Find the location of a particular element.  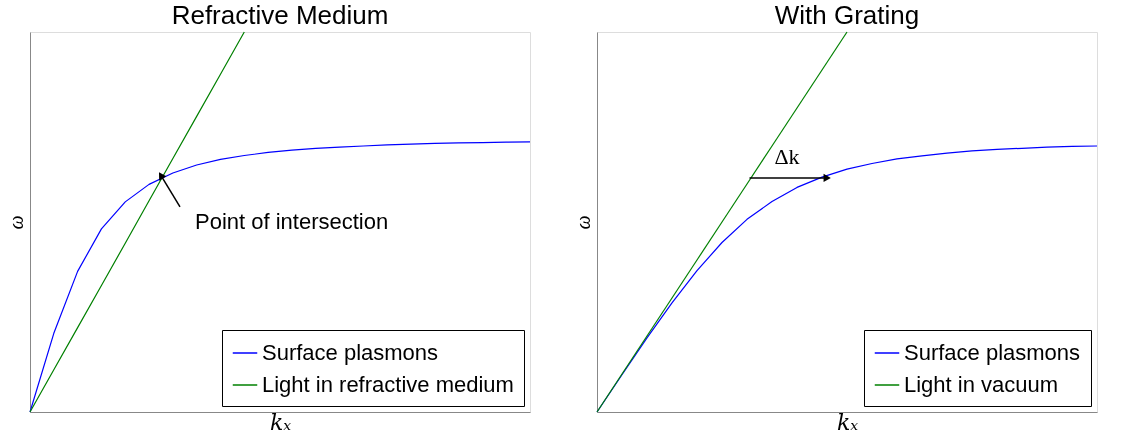

legend-label: Light in vacuum is located at coordinates (981, 384).